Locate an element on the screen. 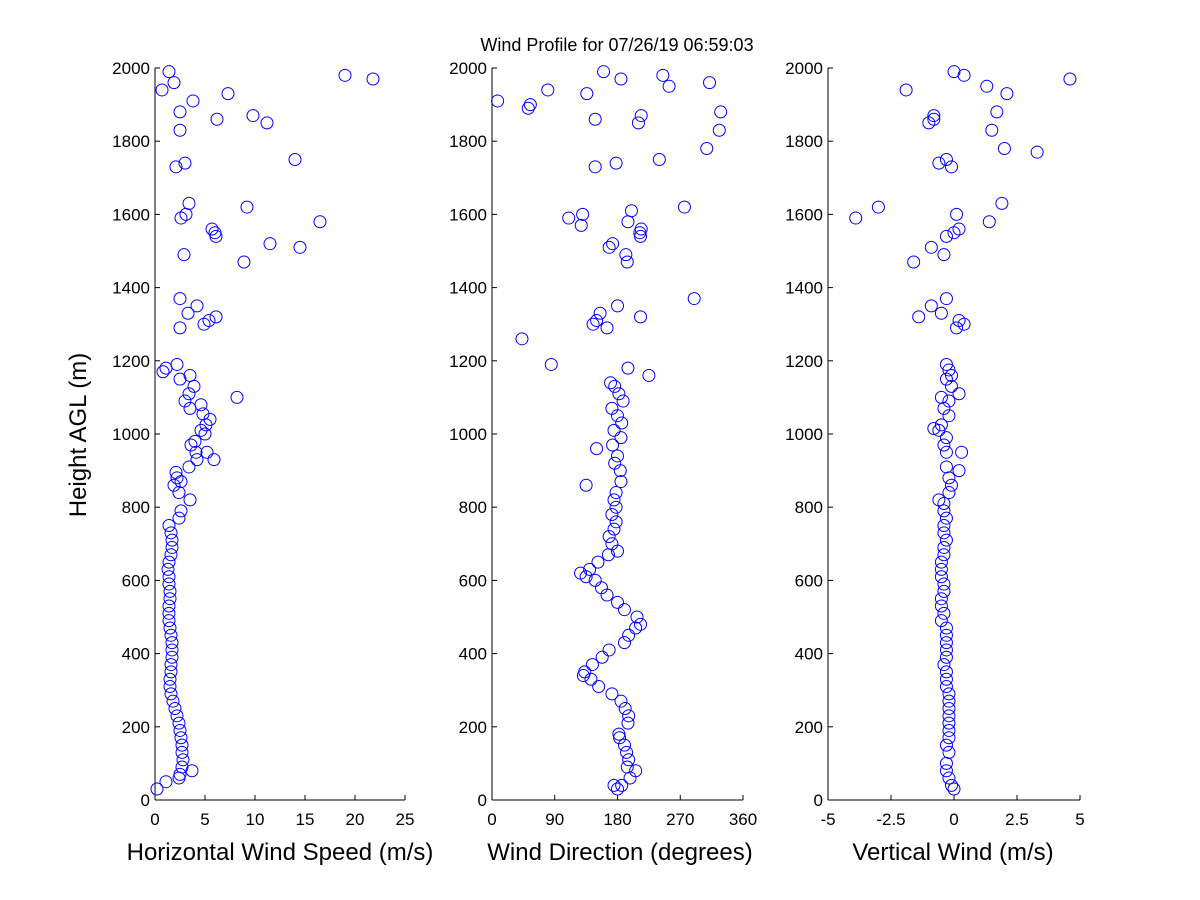 This screenshot has height=900, width=1200. speed-y-tick-label: 1000 is located at coordinates (131, 434).